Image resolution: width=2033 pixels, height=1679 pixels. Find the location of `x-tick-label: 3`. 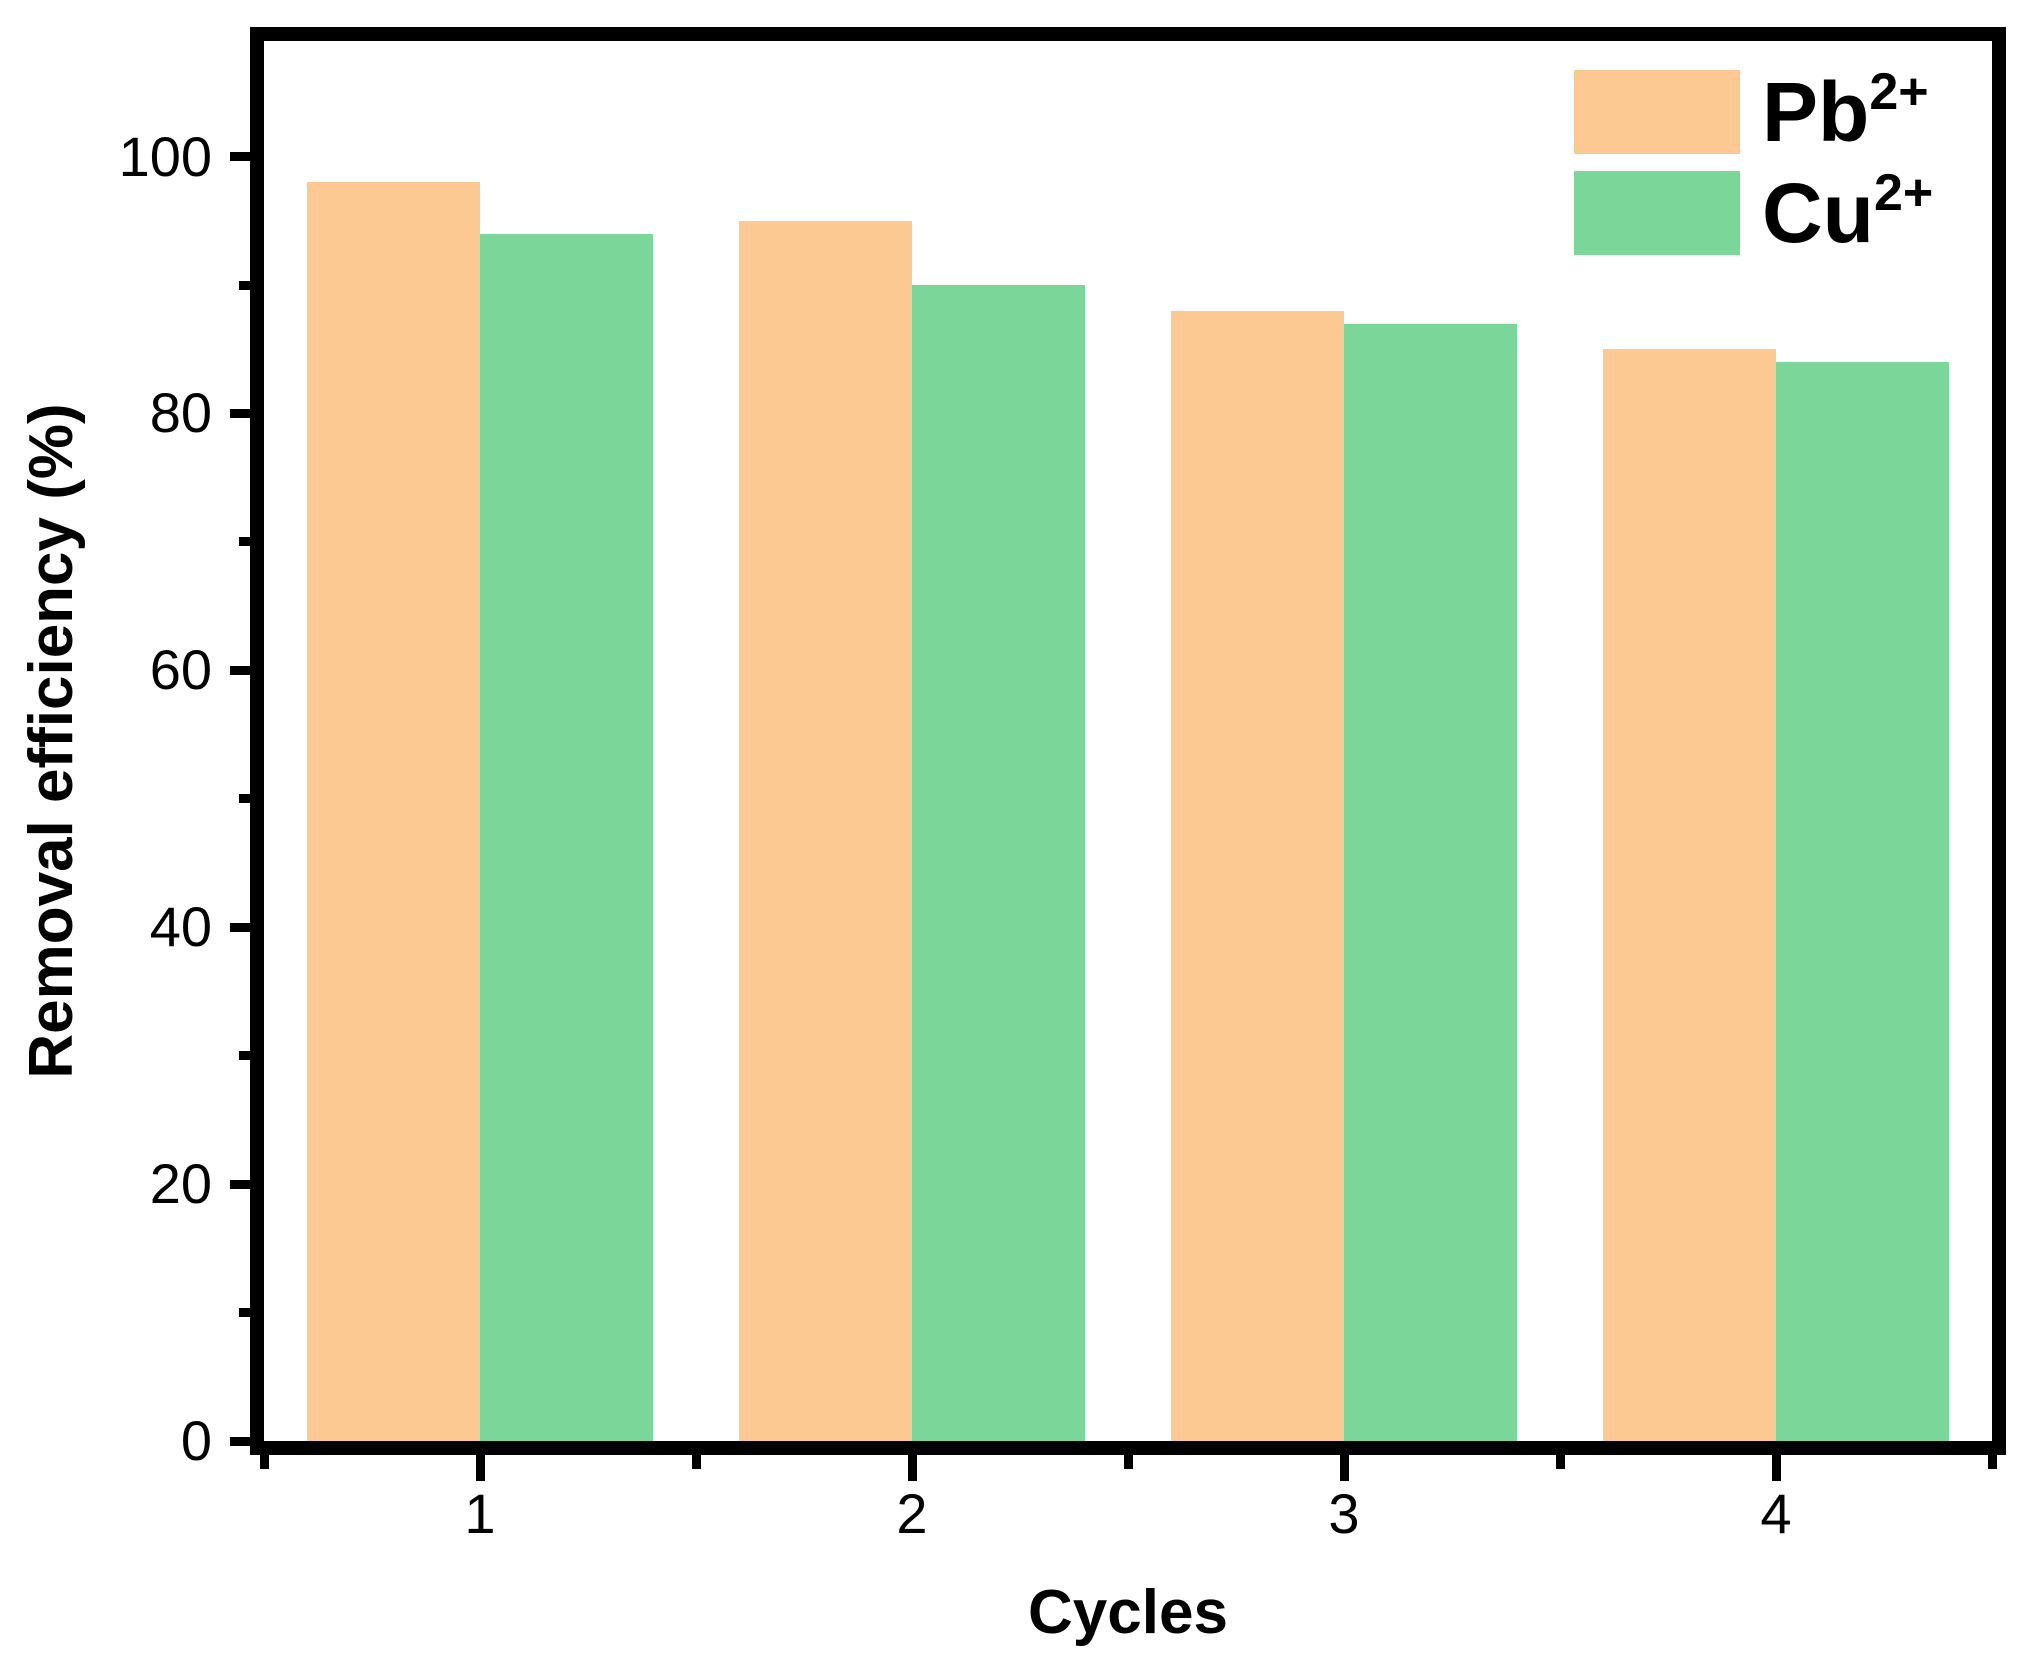

x-tick-label: 3 is located at coordinates (1344, 1513).